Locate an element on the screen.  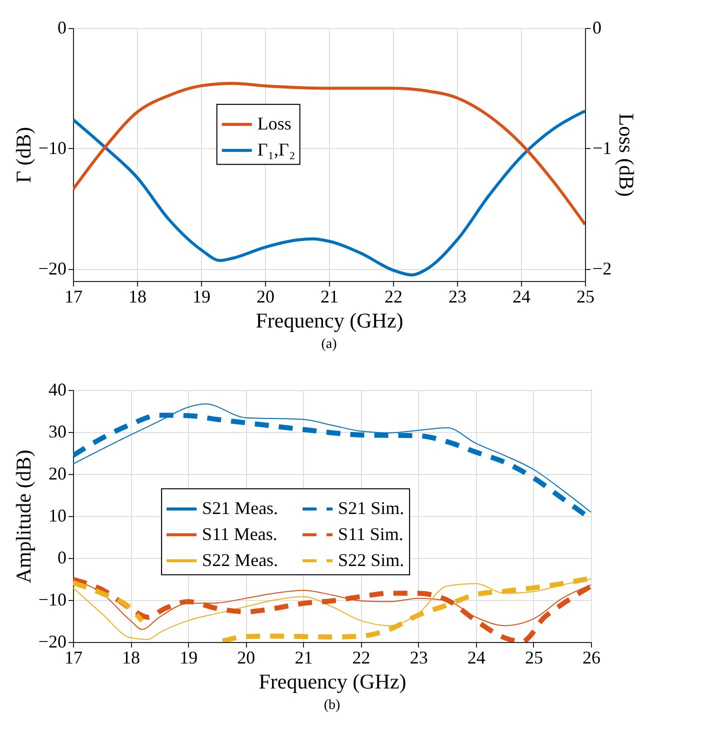
legend-label: S22 Sim. is located at coordinates (371, 560).